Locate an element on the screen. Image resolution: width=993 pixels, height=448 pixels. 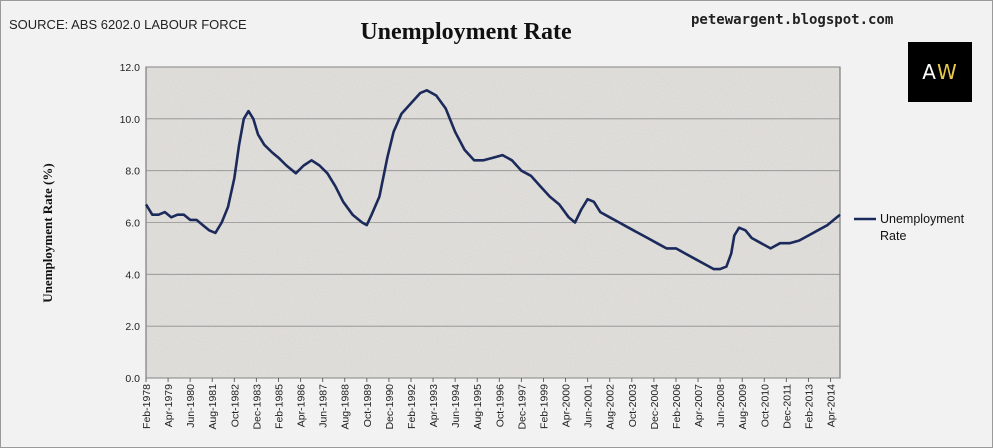
y-tick-label: 8.0 is located at coordinates (132, 172).